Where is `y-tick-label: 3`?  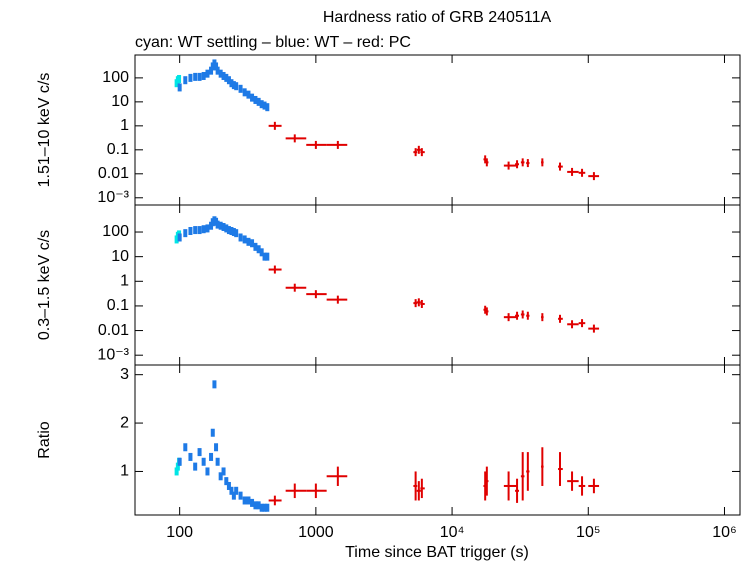 y-tick-label: 3 is located at coordinates (124, 374).